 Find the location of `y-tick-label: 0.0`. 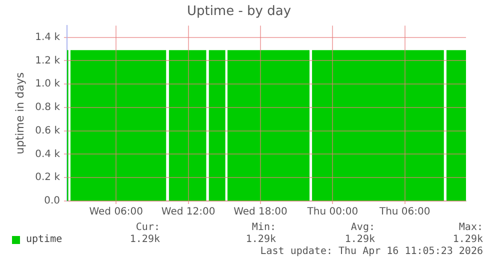

y-tick-label: 0.0 is located at coordinates (52, 201).